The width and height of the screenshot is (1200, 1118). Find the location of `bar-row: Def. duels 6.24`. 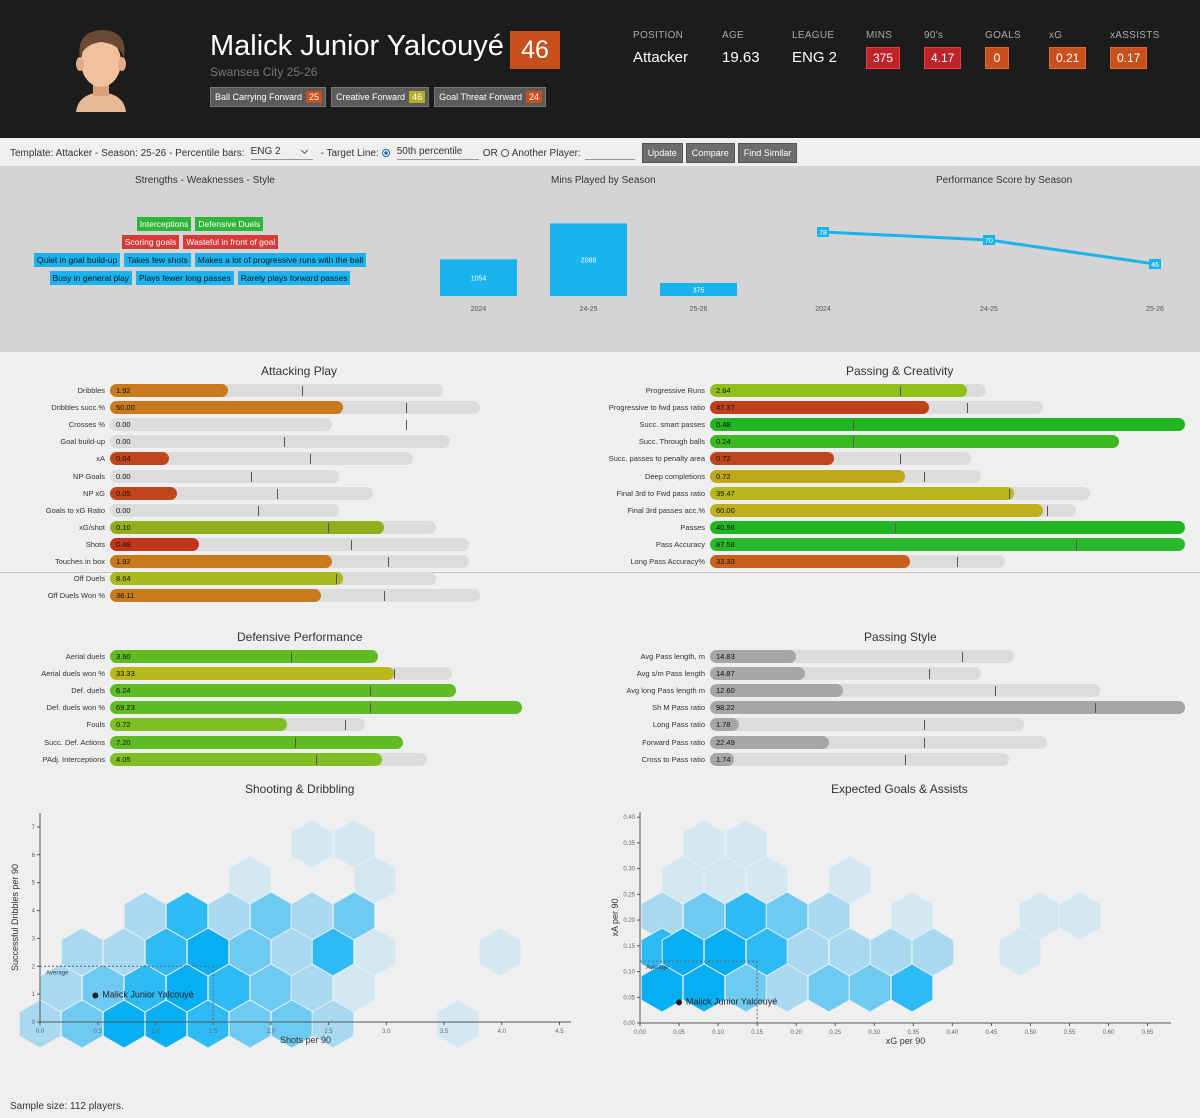

bar-row: Def. duels 6.24 is located at coordinates (261, 691).